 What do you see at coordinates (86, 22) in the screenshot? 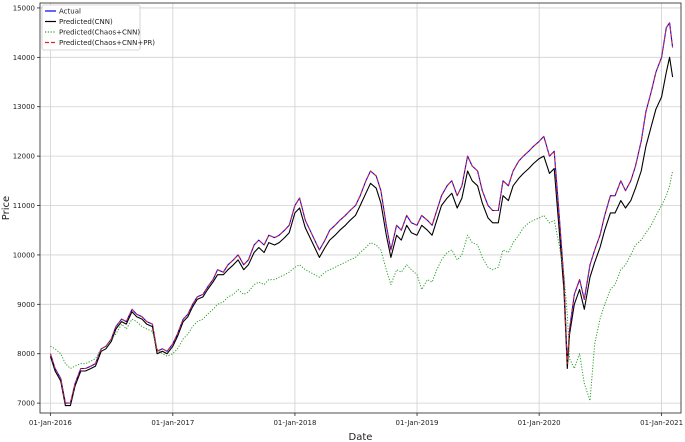
I see `legend-label: Predicted(CNN)` at bounding box center [86, 22].